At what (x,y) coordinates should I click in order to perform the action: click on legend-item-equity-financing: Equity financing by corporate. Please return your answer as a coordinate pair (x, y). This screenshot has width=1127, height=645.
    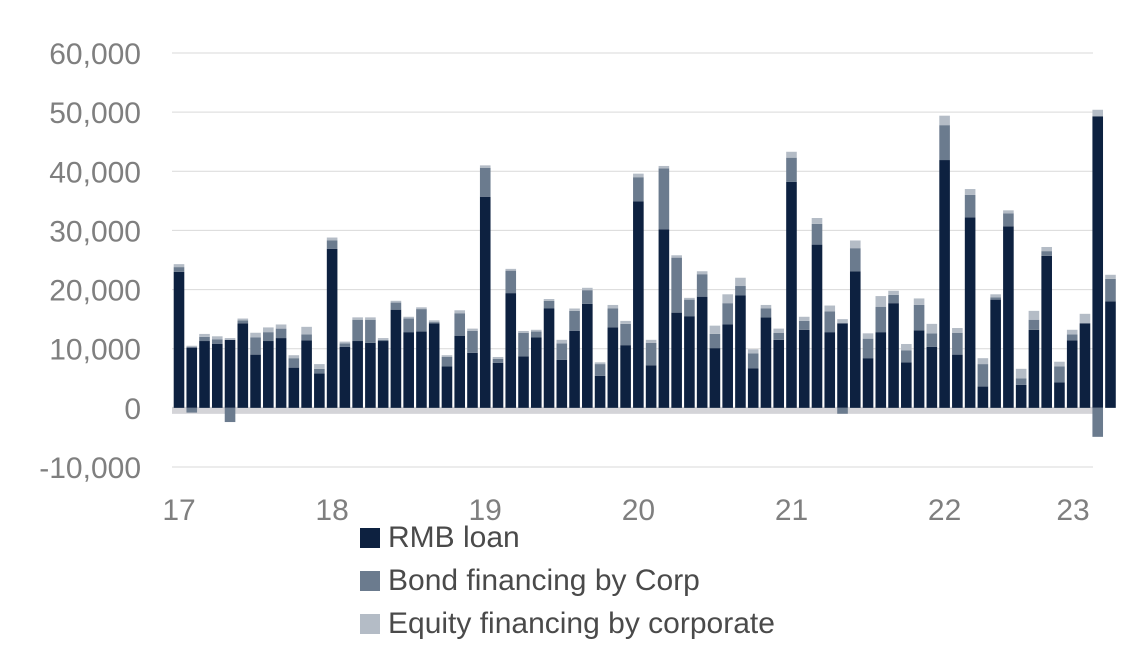
    Looking at the image, I should click on (567, 623).